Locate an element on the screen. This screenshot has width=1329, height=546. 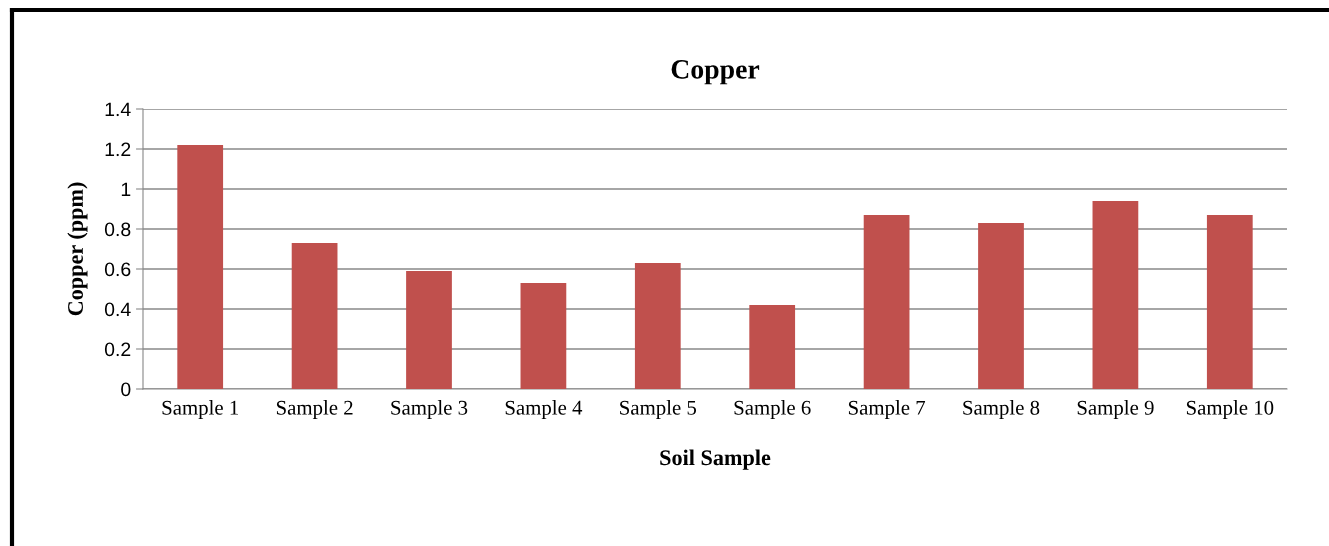
y-tick-label: 1.2 is located at coordinates (118, 149).